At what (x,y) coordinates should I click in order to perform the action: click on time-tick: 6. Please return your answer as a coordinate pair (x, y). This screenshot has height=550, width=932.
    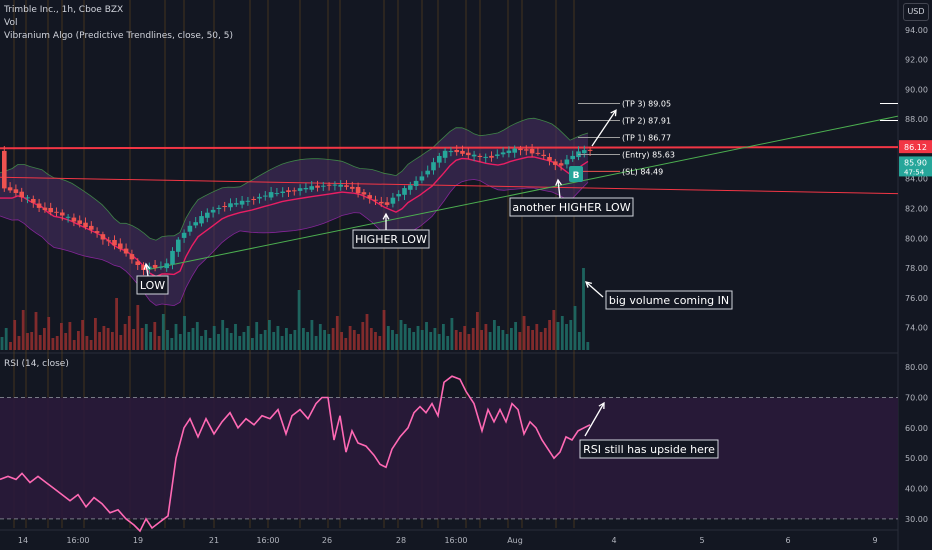
    Looking at the image, I should click on (787, 540).